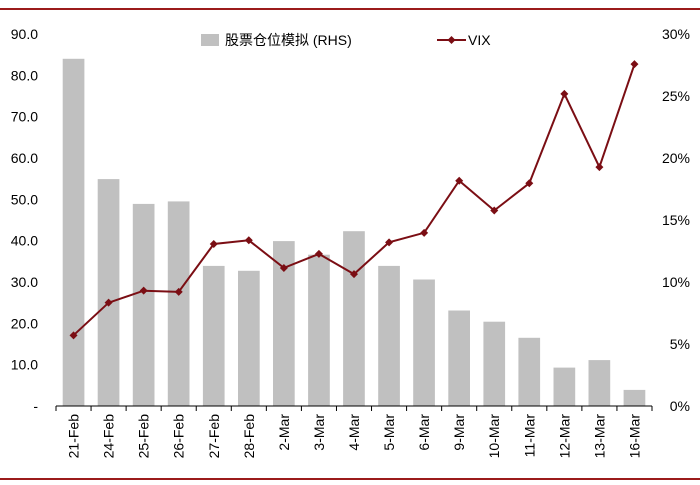 This screenshot has height=485, width=700. I want to click on y-left-tick-label: 80.0, so click(24, 75).